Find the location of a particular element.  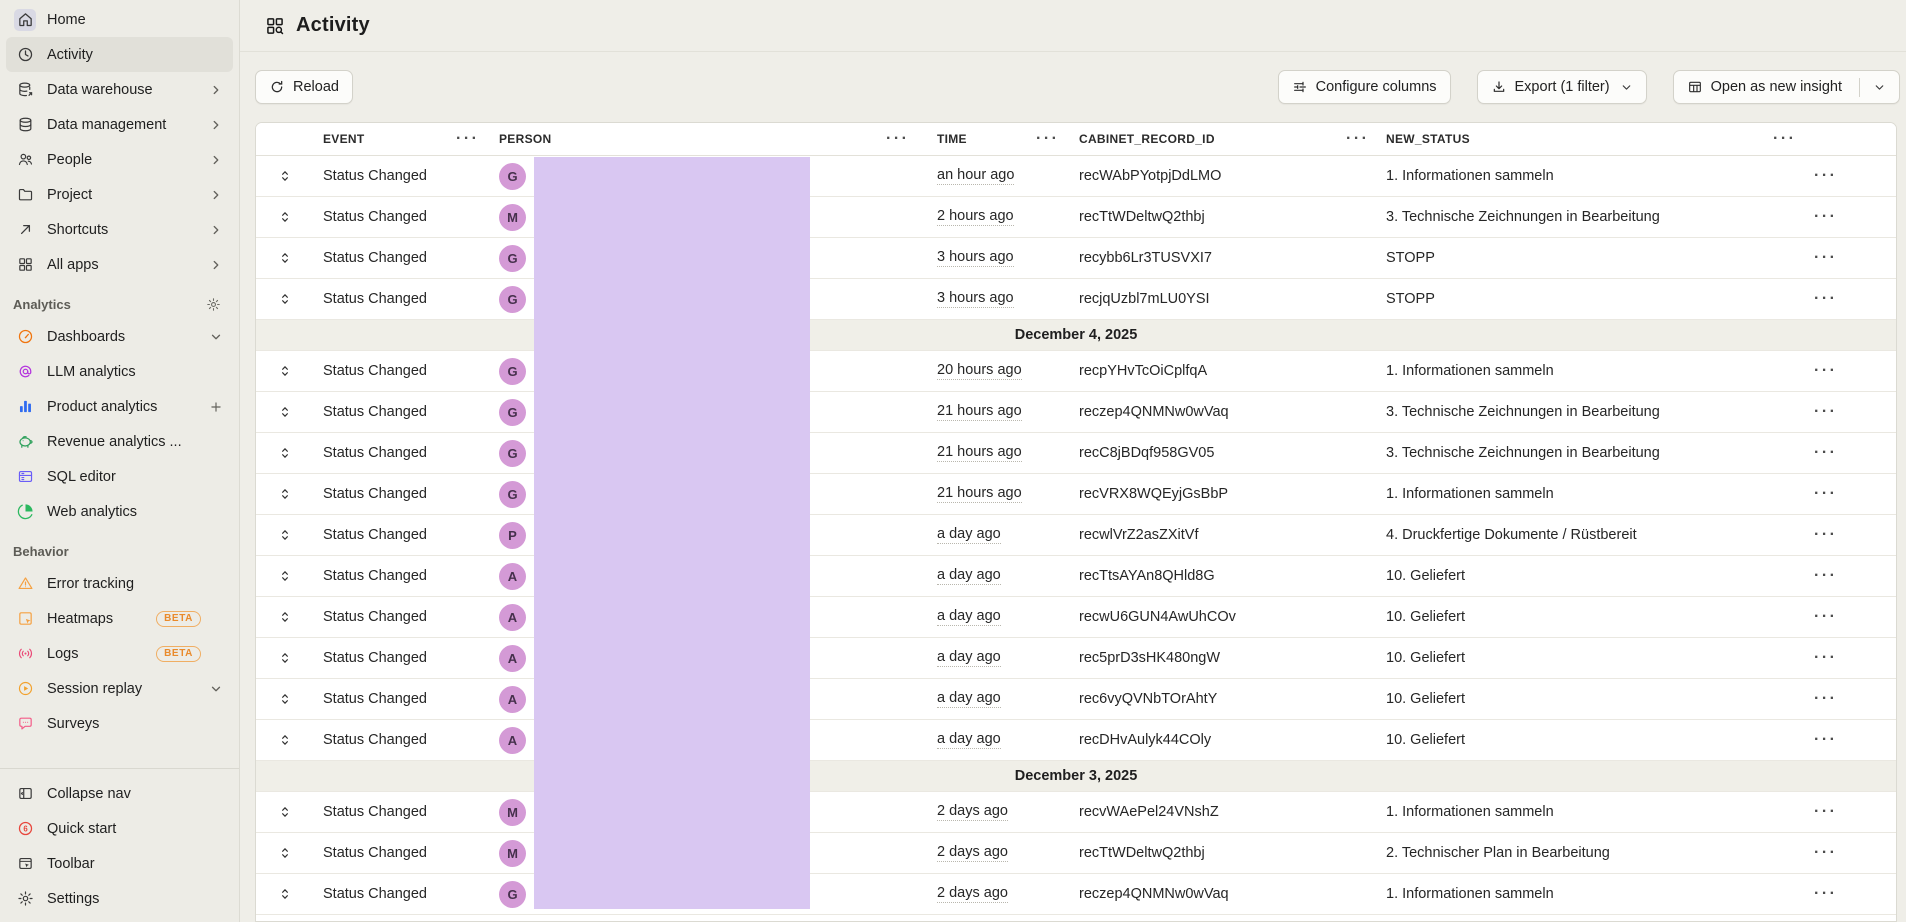

person-column-menu-icon is located at coordinates (897, 139).